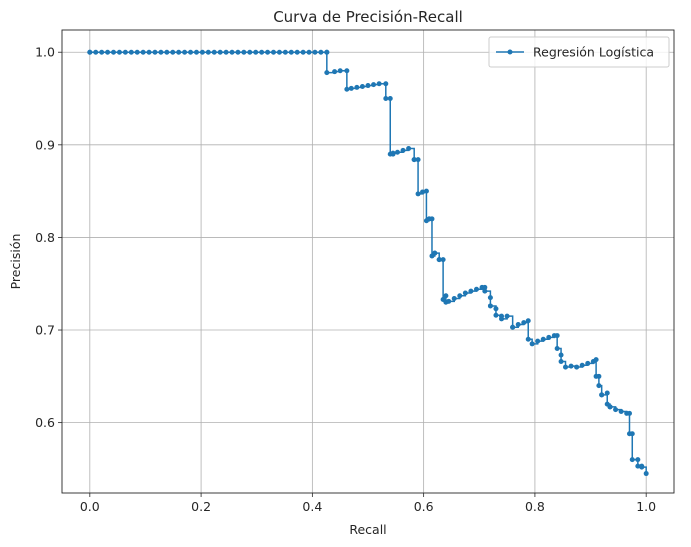 The image size is (691, 547). What do you see at coordinates (45, 330) in the screenshot?
I see `y-tick-label: 0.7` at bounding box center [45, 330].